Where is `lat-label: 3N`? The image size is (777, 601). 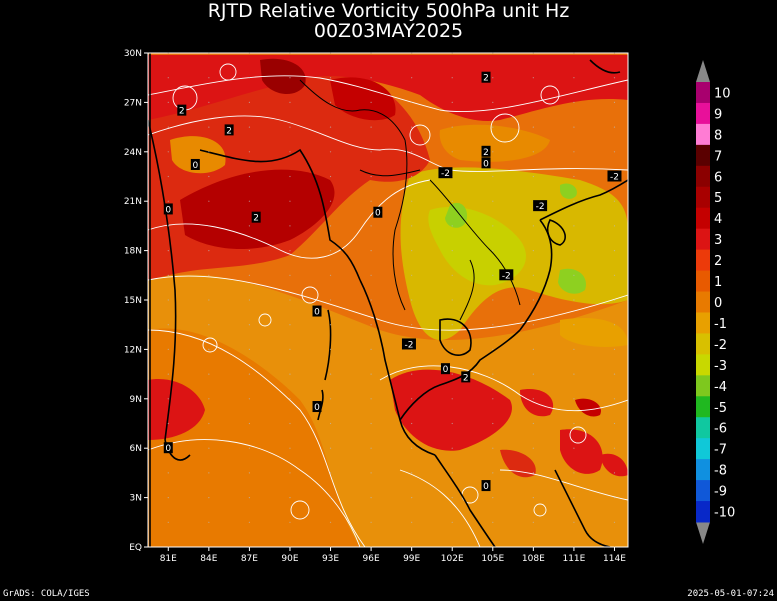 lat-label: 3N is located at coordinates (136, 499).